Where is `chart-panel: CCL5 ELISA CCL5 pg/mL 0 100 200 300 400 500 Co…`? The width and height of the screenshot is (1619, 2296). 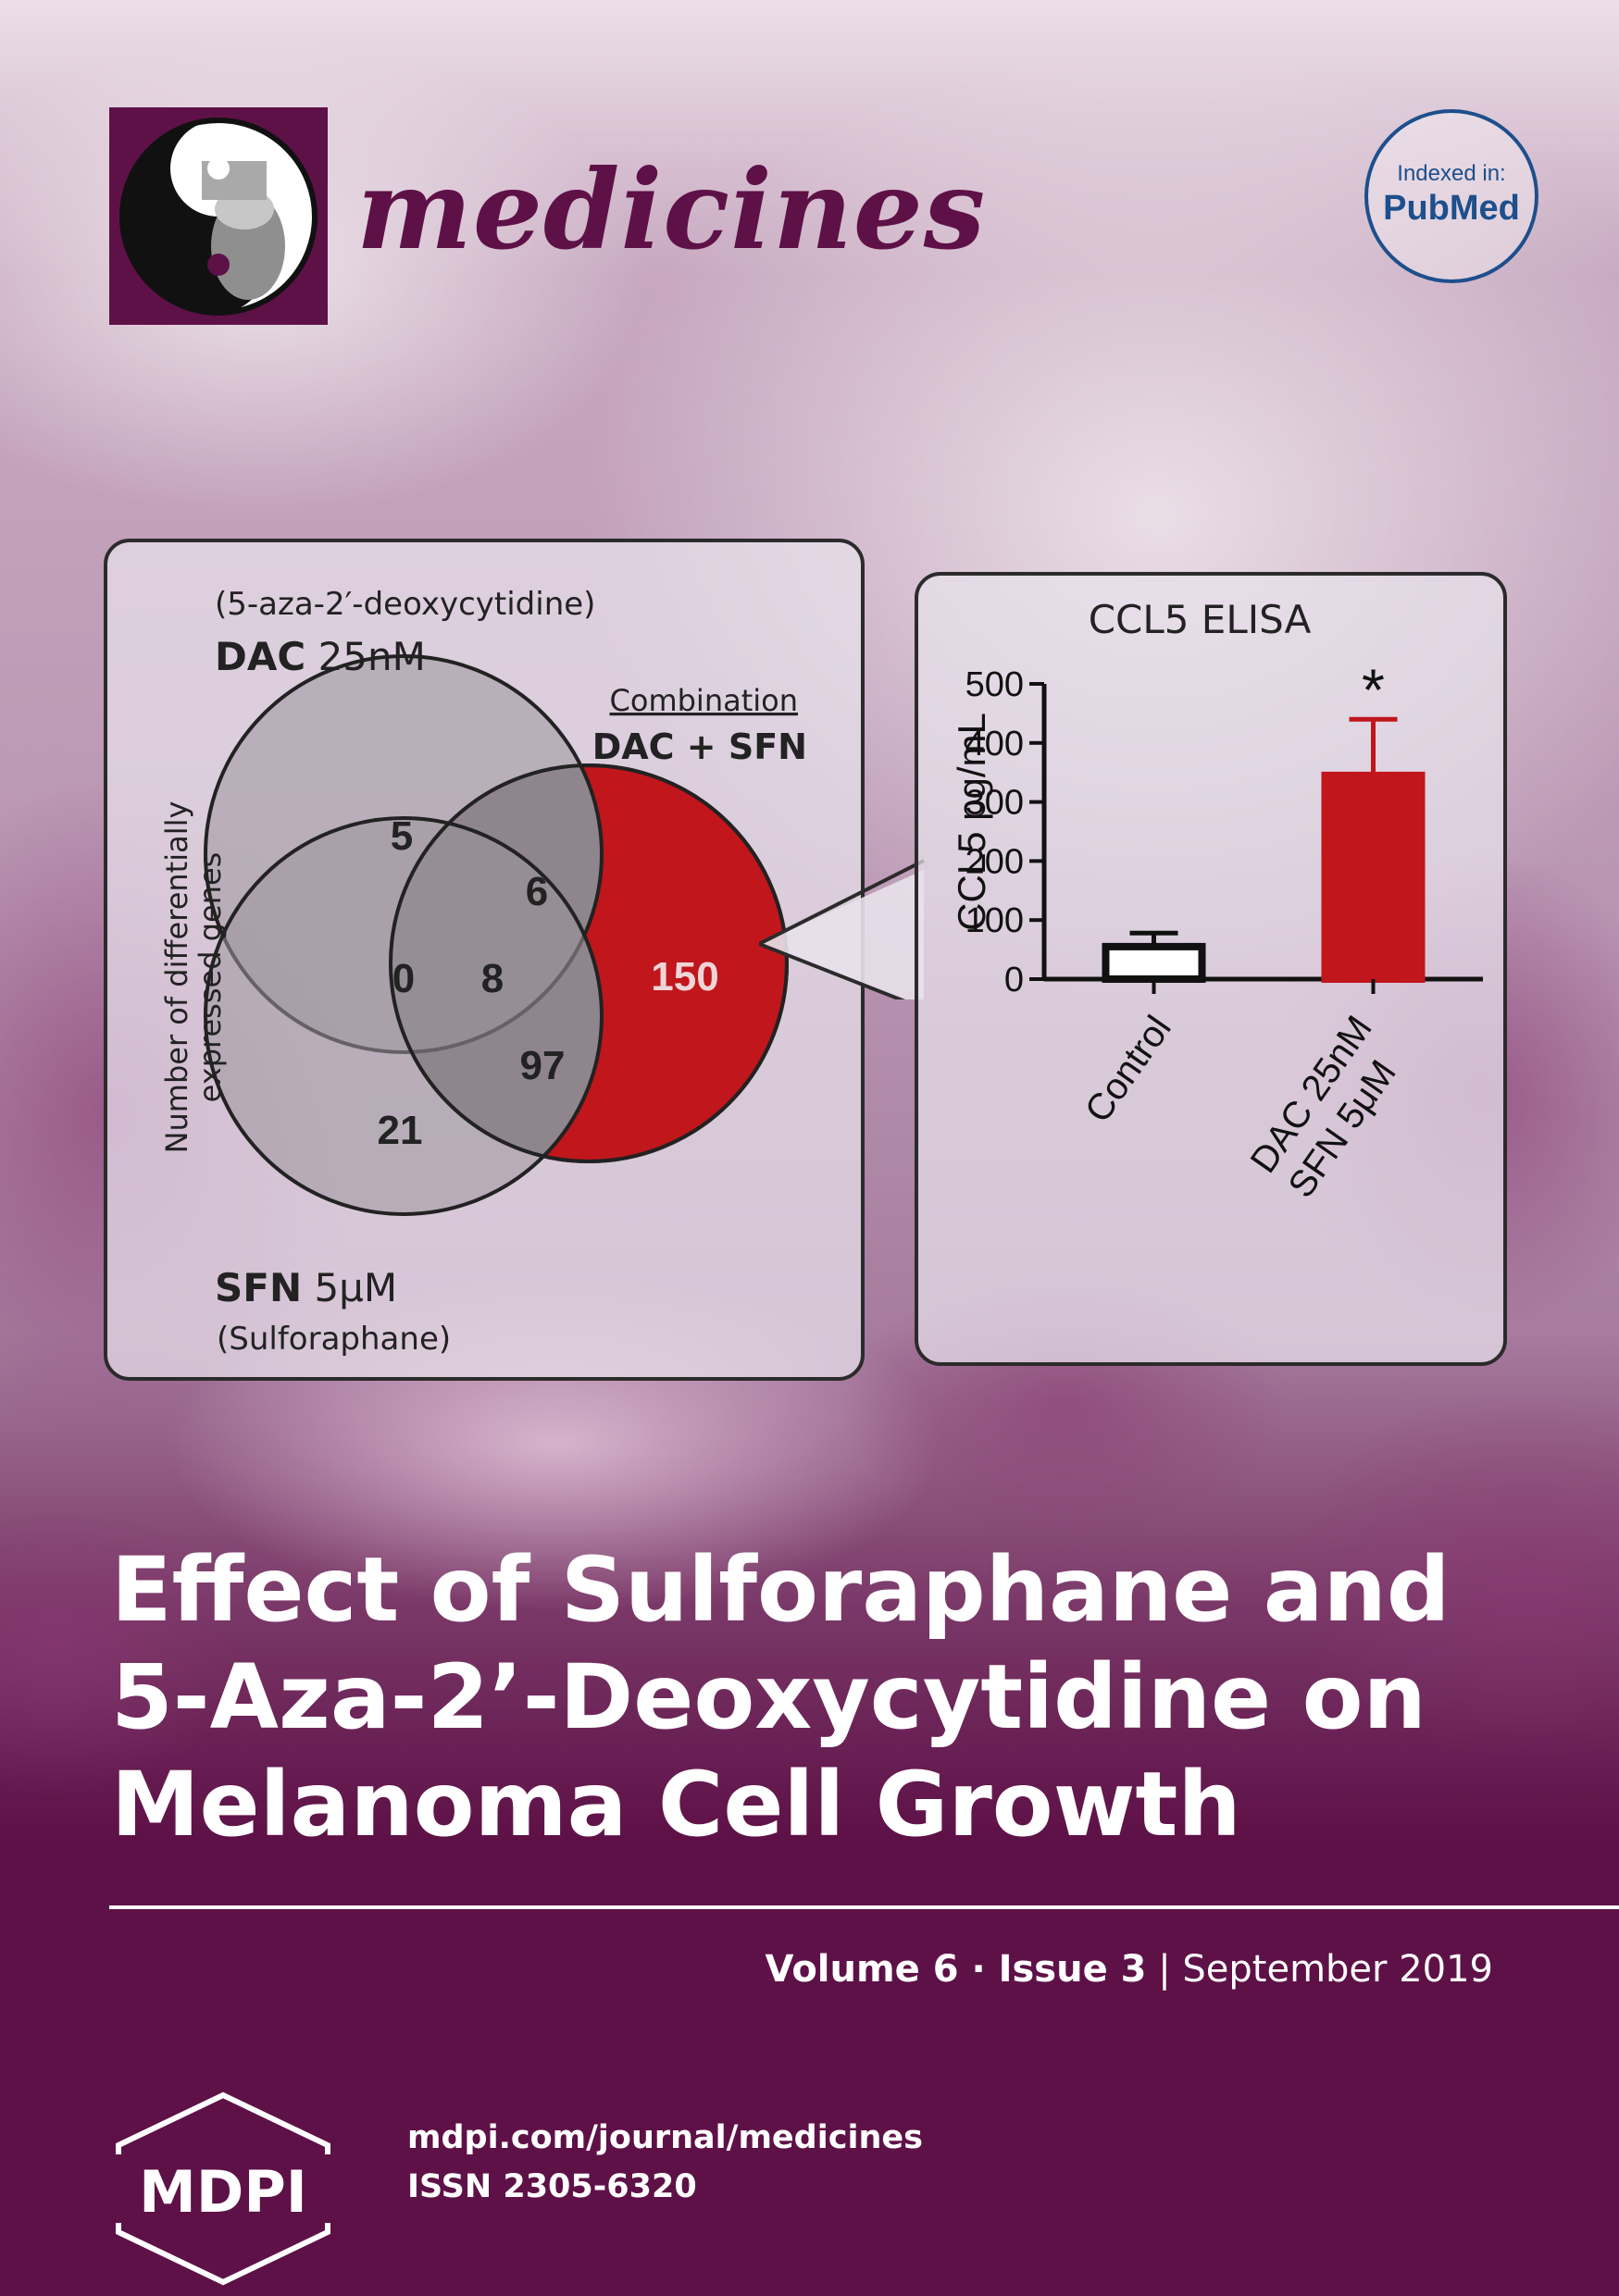
chart-panel: CCL5 ELISA CCL5 pg/mL 0 100 200 300 400 500 Co… is located at coordinates (1211, 969).